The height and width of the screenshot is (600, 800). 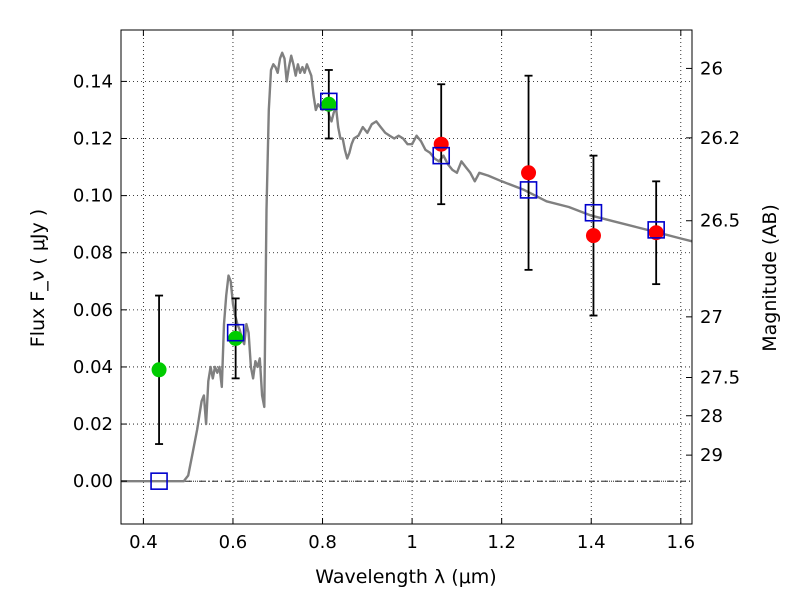 I want to click on y2-tick-label: 26, so click(x=711, y=68).